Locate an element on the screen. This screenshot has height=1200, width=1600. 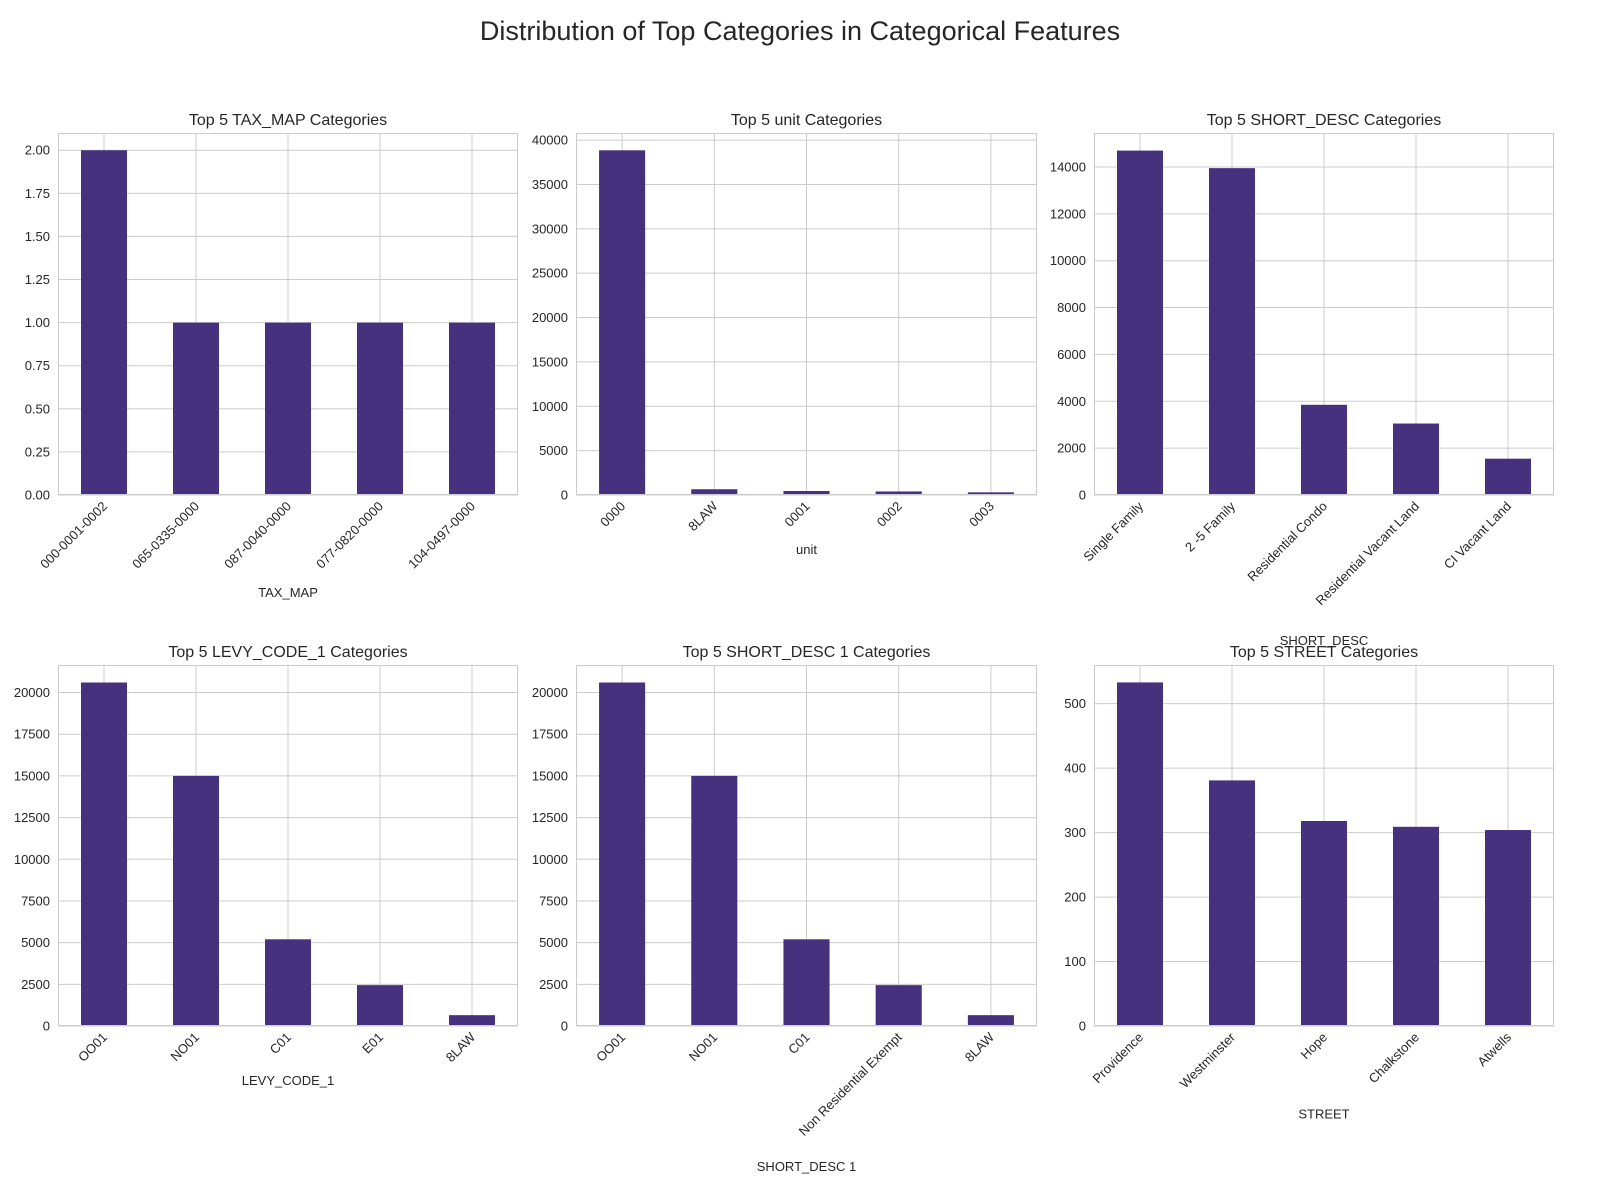
y-tick-label: 6000 is located at coordinates (1071, 354).